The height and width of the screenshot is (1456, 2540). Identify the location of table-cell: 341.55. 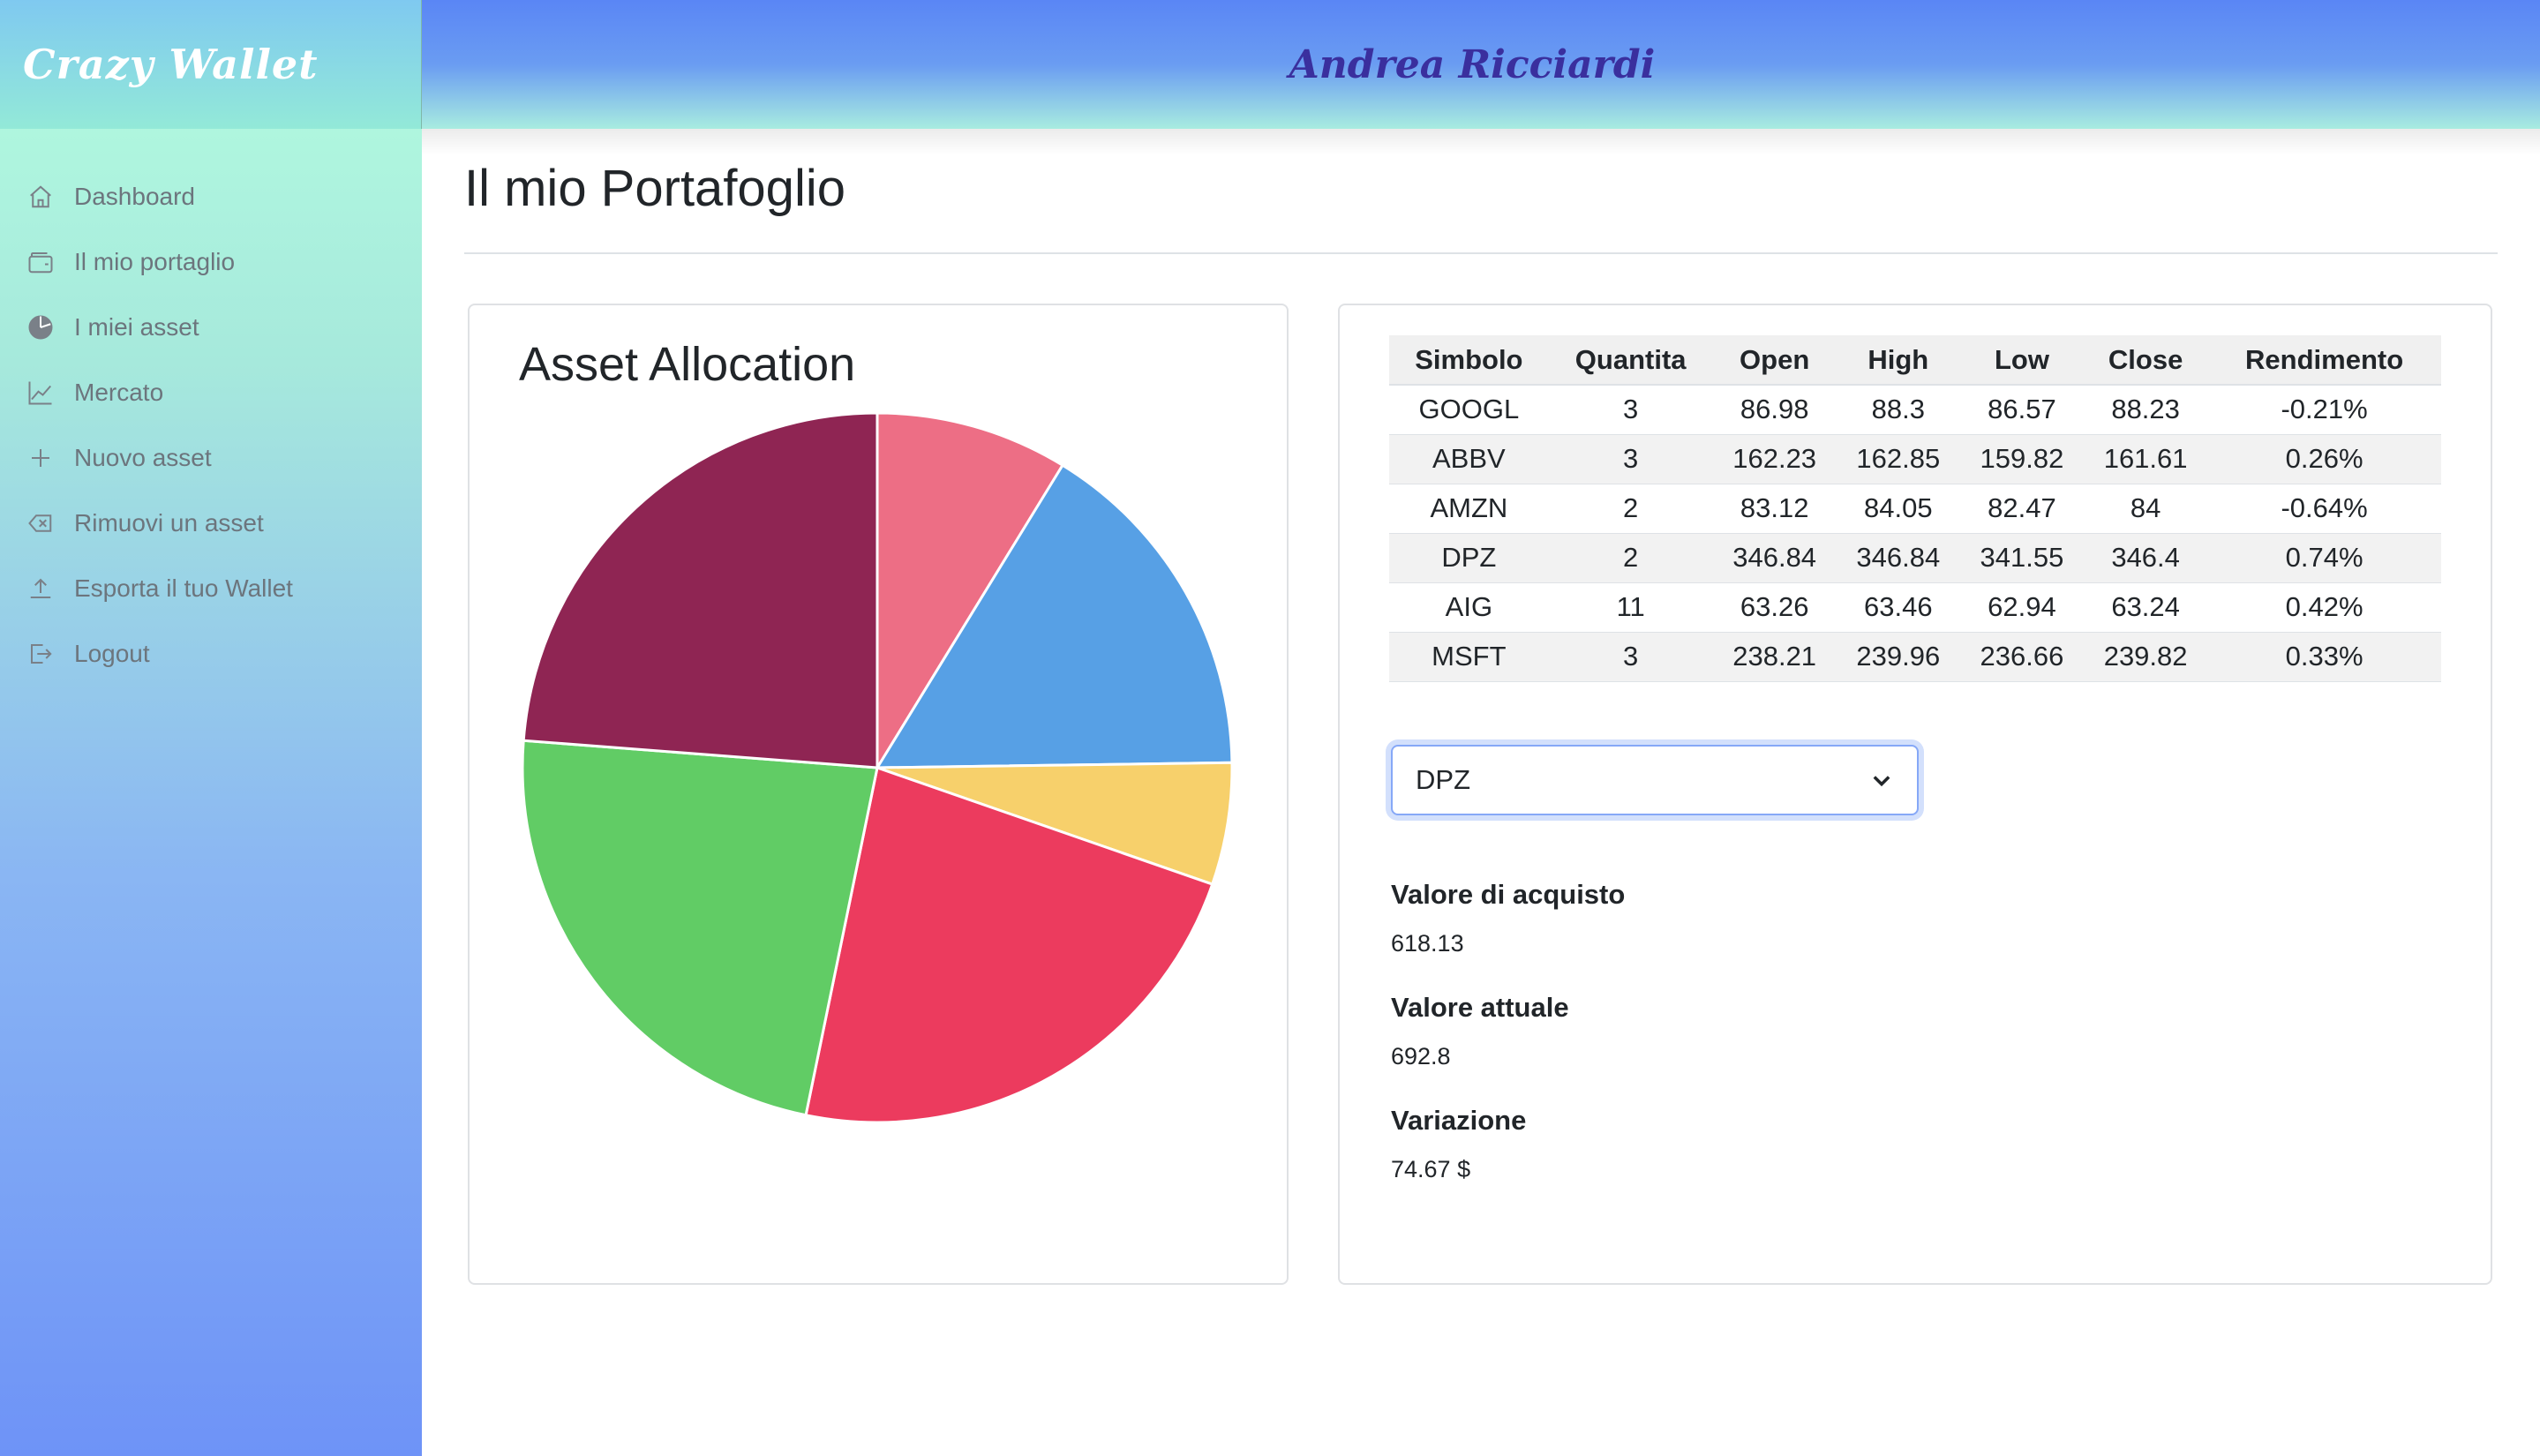
(2022, 558).